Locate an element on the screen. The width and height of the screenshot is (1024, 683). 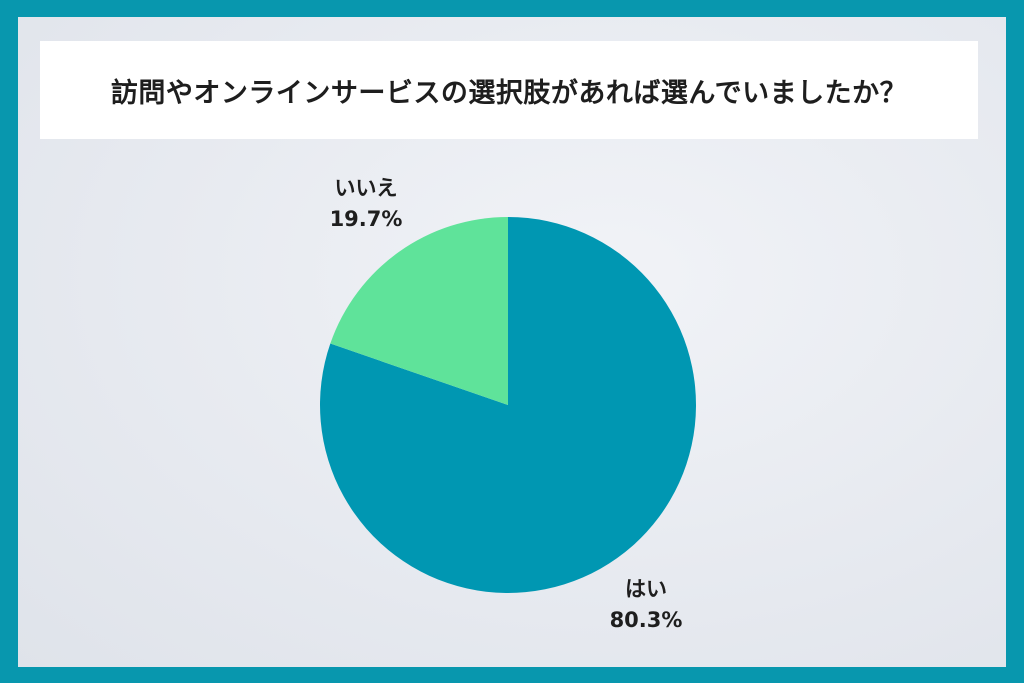
title-box: 訪問やオンラインサービスの選択肢があれば選んでいましたか？ is located at coordinates (509, 90).